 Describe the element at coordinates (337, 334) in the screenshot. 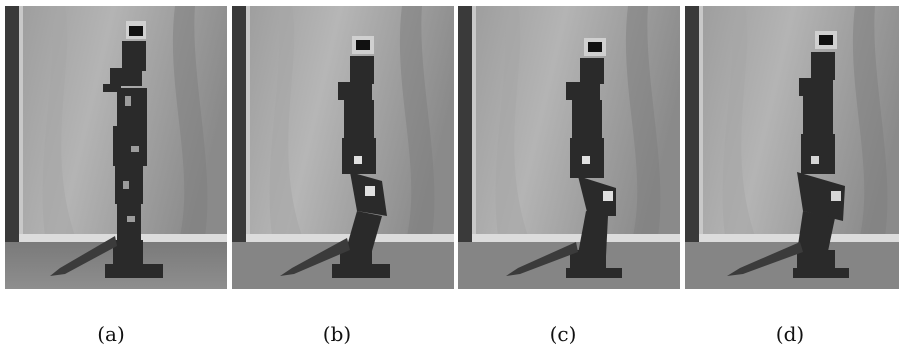

I see `caption-b: (b)` at that location.